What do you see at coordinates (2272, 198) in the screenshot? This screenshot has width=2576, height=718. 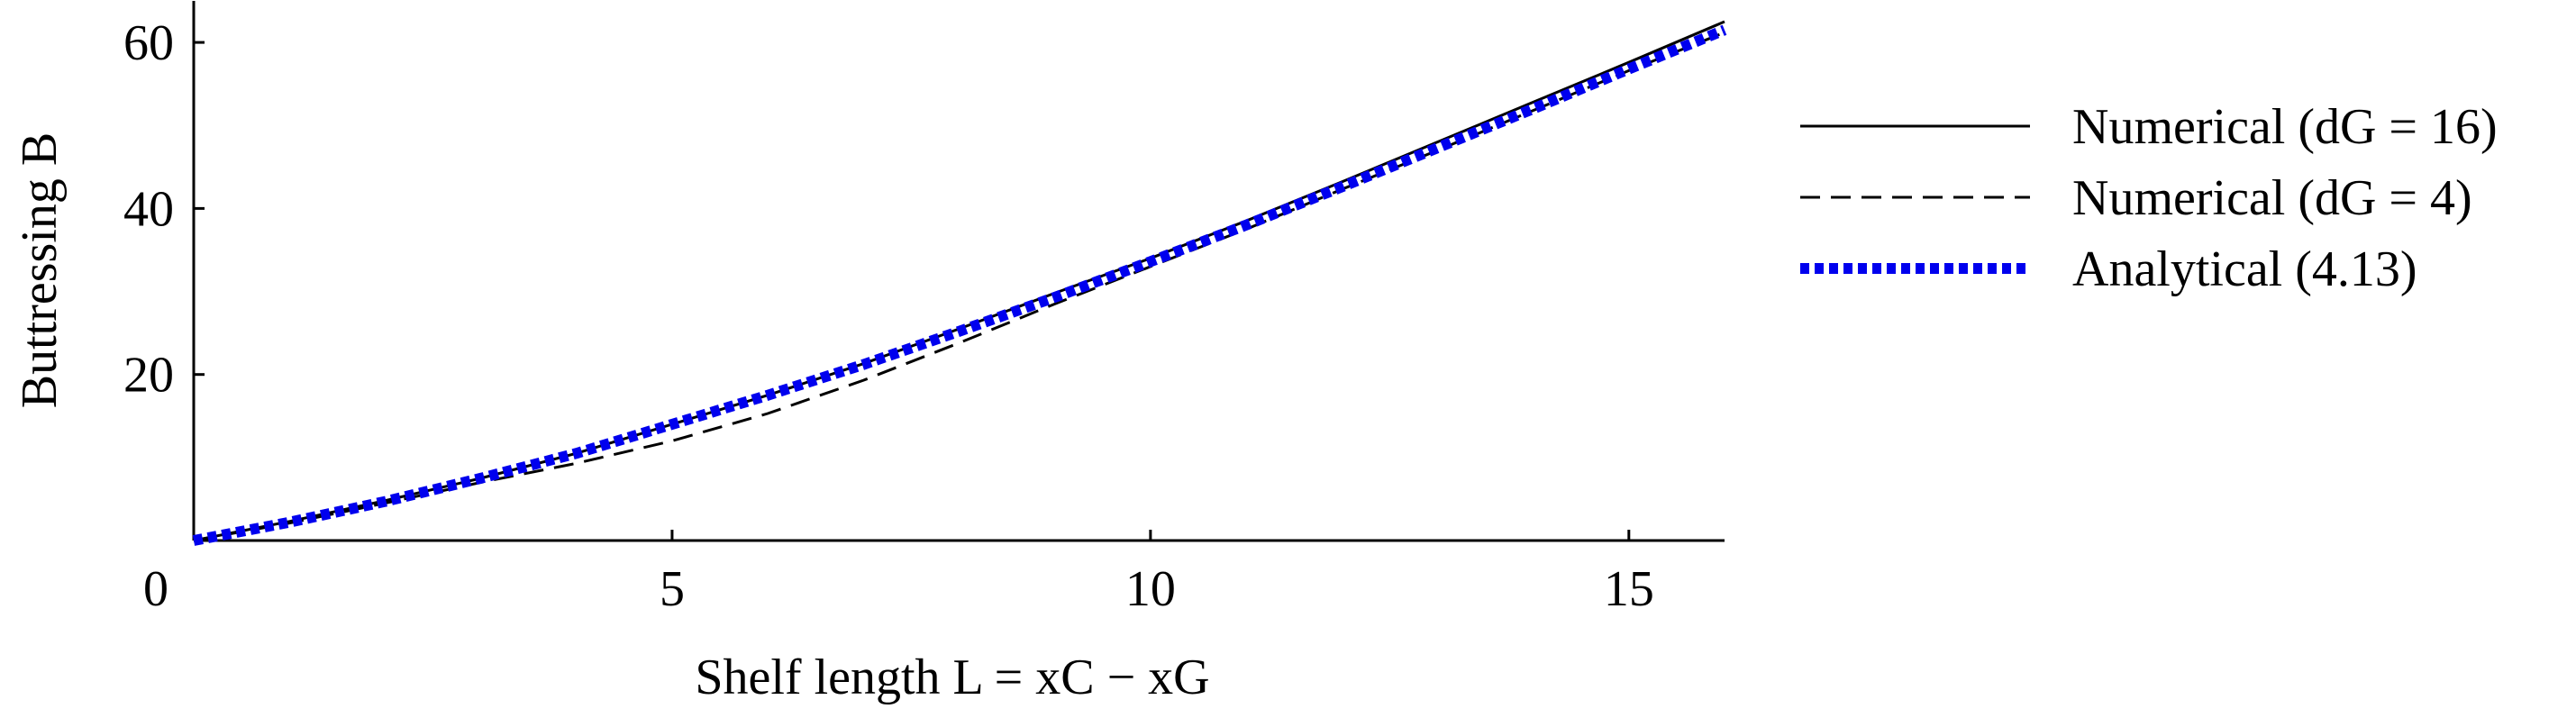 I see `legend-label: Numerical (dG = 4)` at bounding box center [2272, 198].